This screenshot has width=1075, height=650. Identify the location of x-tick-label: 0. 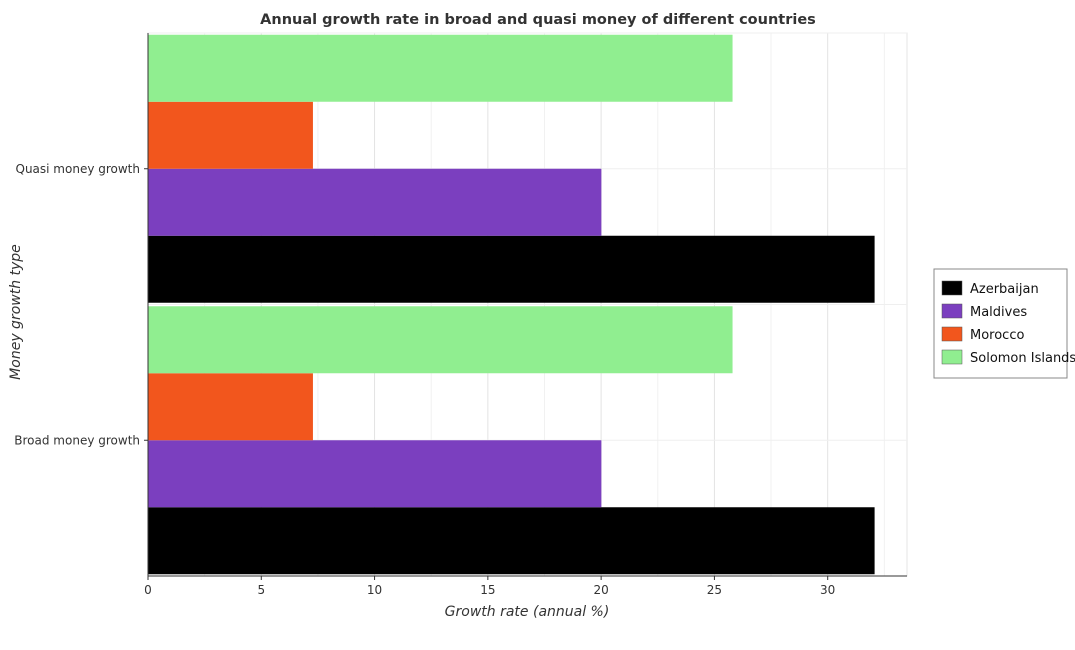
(148, 590).